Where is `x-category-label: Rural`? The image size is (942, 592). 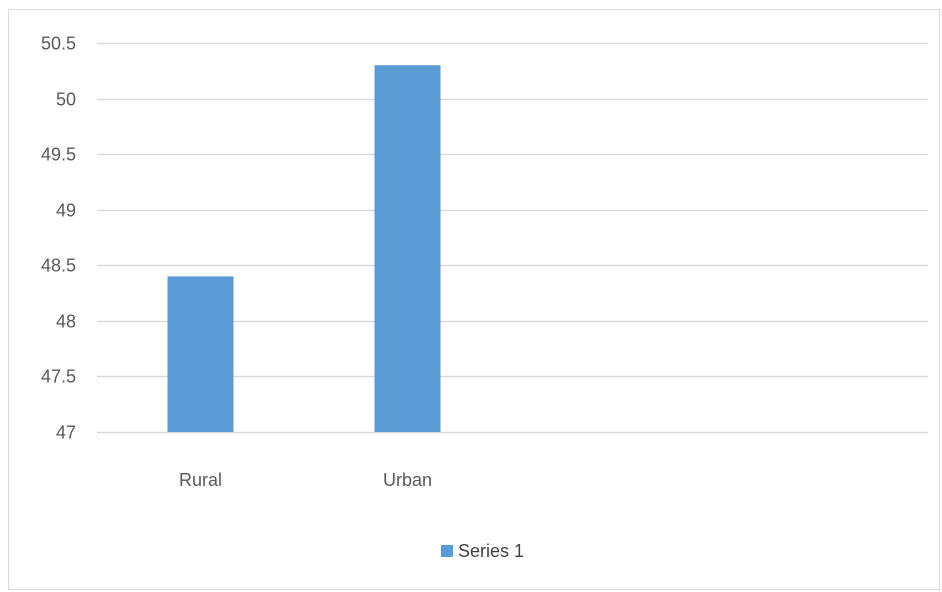
x-category-label: Rural is located at coordinates (200, 480).